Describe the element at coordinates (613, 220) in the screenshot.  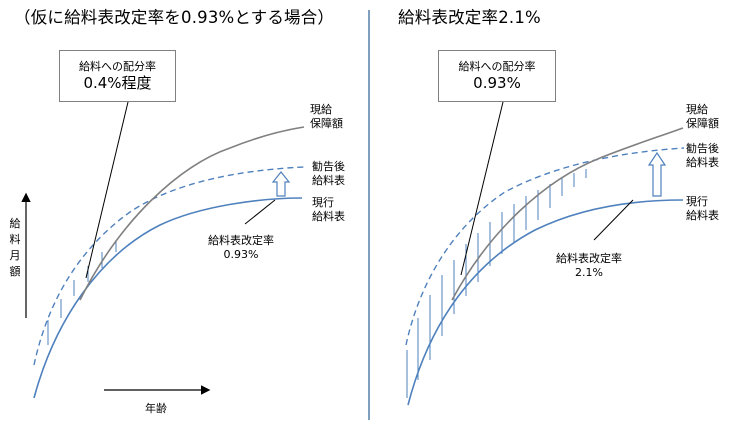
I see `right-rate-pointer` at that location.